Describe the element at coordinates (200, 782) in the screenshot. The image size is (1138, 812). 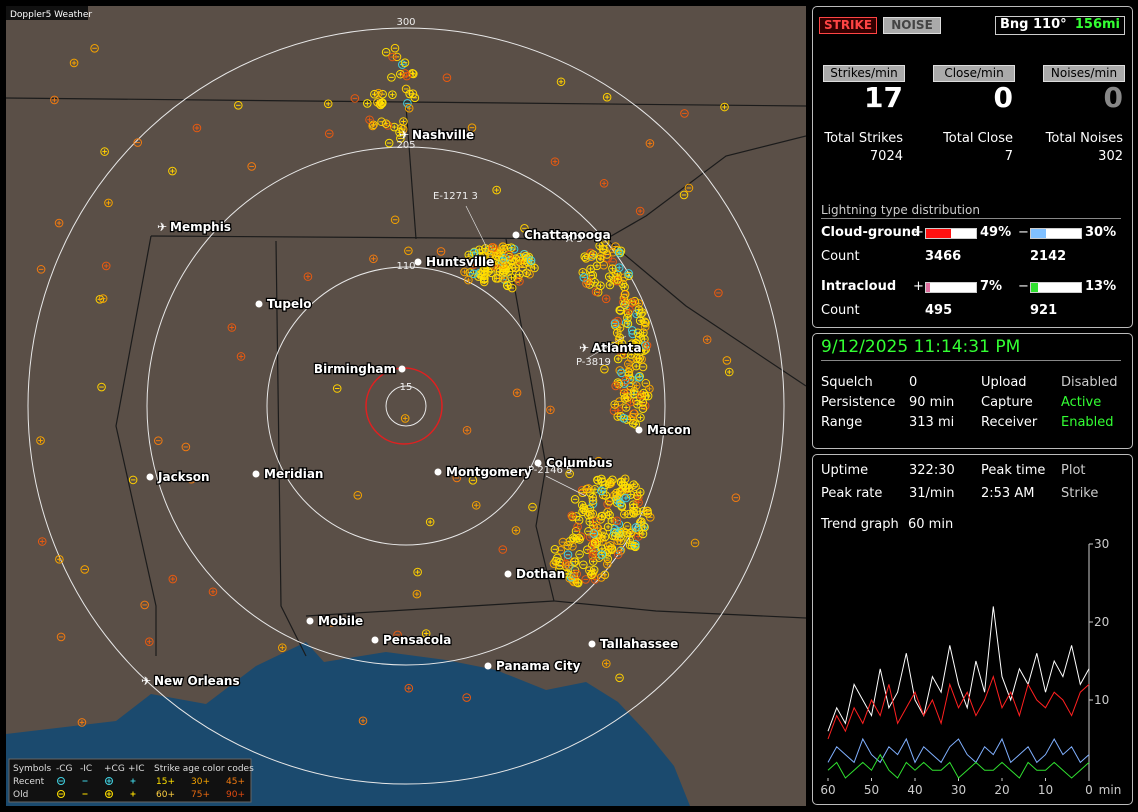
I see `legend-age: 30+` at that location.